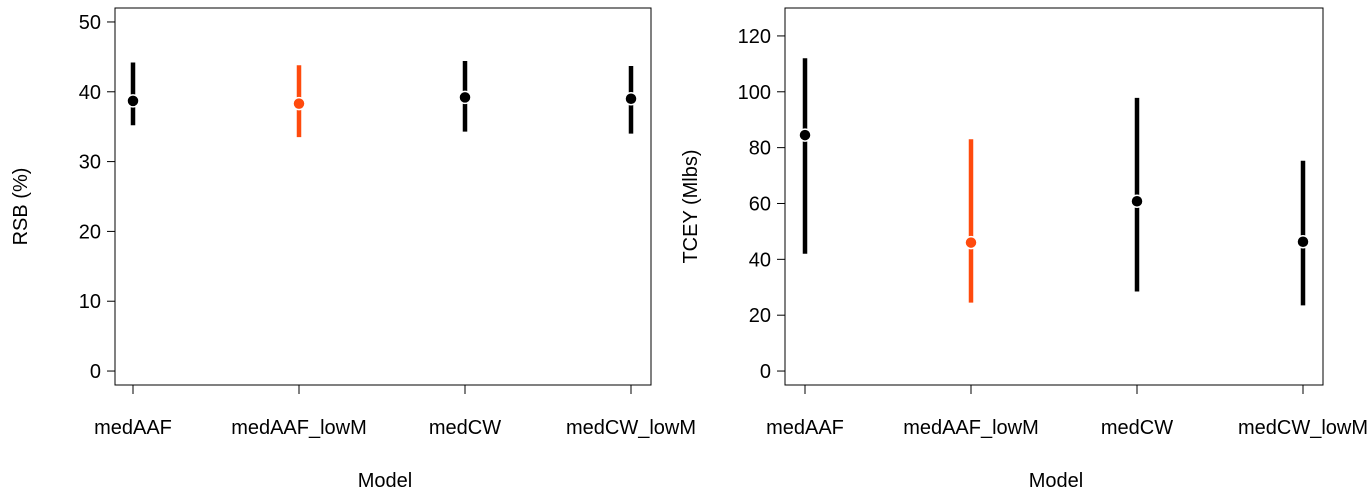 The image size is (1367, 493). Describe the element at coordinates (754, 37) in the screenshot. I see `y-tick-label: 120` at that location.